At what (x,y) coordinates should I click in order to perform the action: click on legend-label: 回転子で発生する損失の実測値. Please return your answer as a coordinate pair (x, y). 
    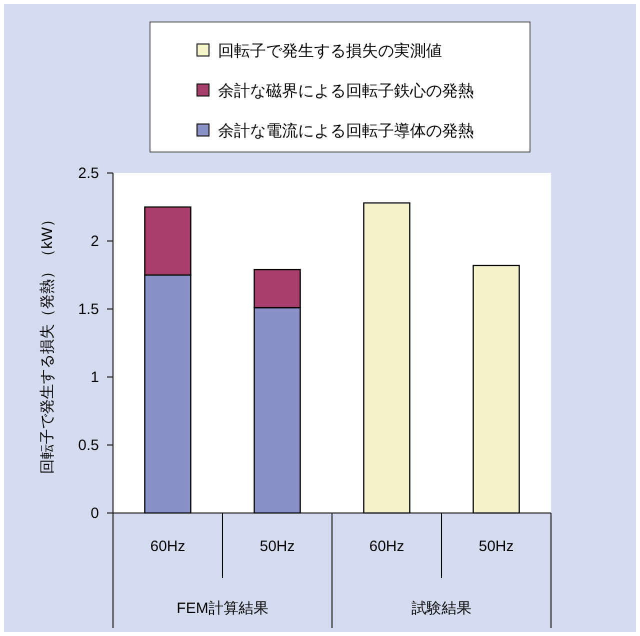
    Looking at the image, I should click on (330, 51).